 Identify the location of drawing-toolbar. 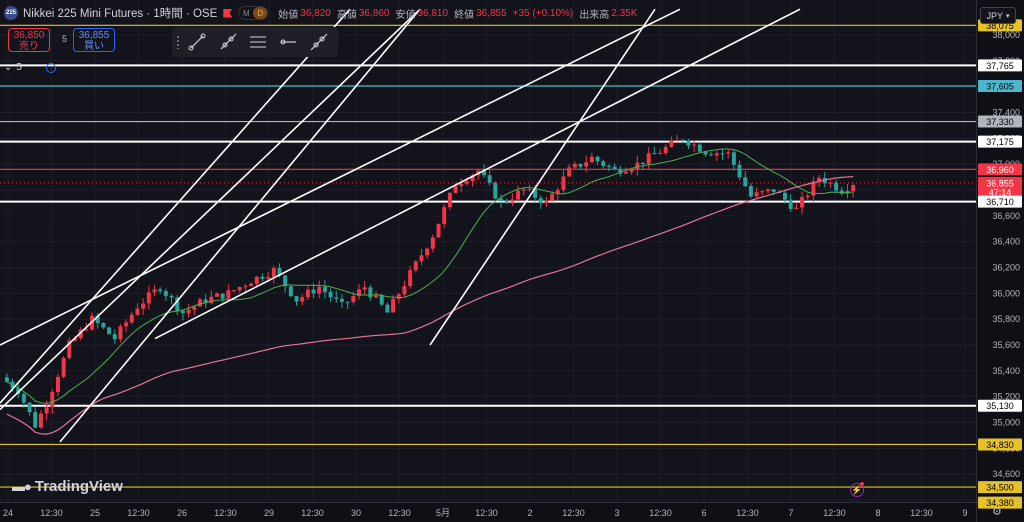
(255, 42).